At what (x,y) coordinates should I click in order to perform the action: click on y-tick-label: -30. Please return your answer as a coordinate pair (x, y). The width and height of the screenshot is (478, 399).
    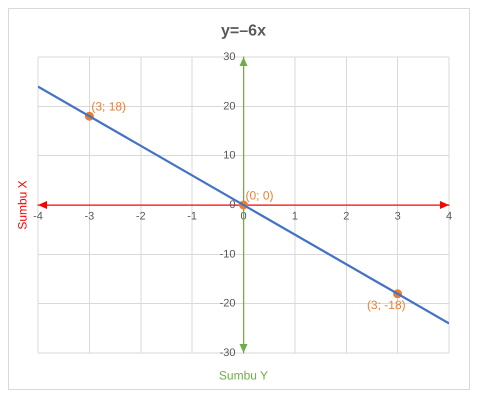
    Looking at the image, I should click on (228, 353).